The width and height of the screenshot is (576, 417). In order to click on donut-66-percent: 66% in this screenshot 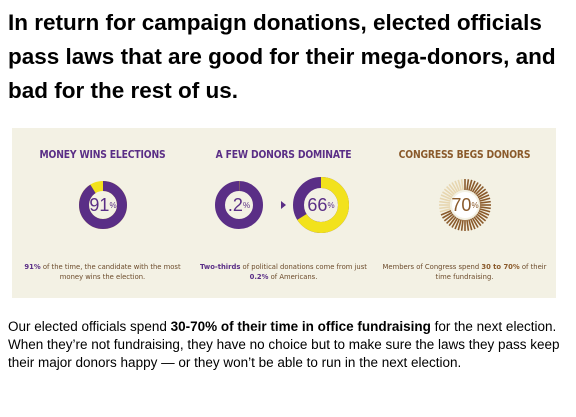, I will do `click(321, 205)`.